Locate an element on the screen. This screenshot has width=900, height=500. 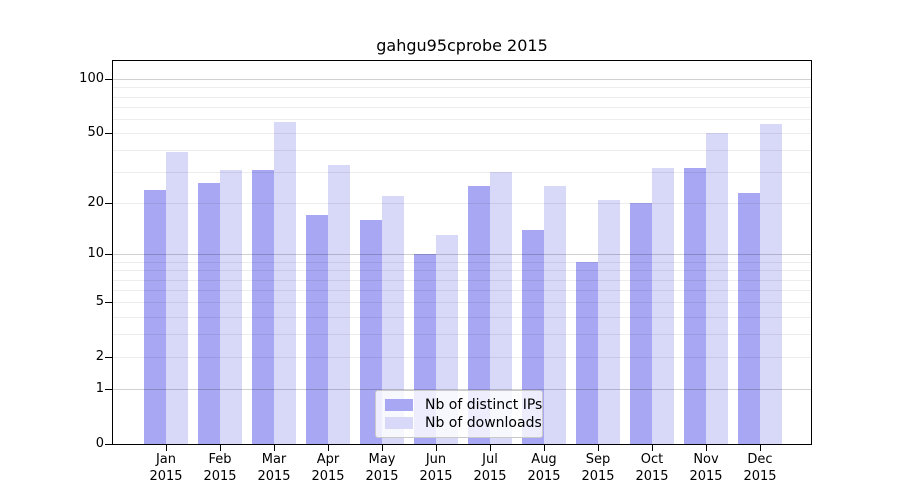
y-tick-label: 10 is located at coordinates (95, 253).